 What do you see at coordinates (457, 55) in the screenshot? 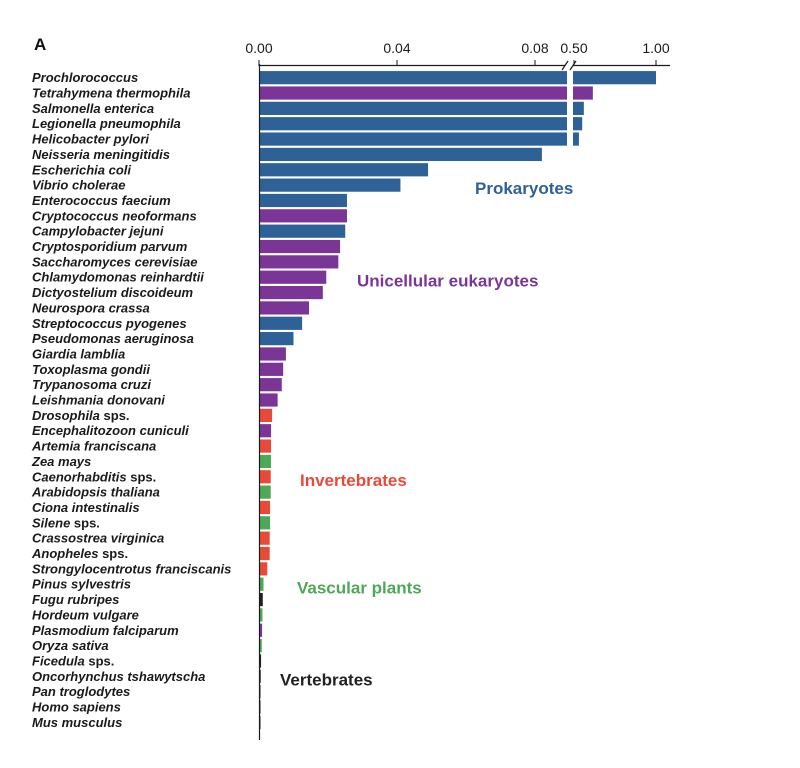
I see `x-axis-ticks: 0.00 0.04 0.08 0.50 1.00` at bounding box center [457, 55].